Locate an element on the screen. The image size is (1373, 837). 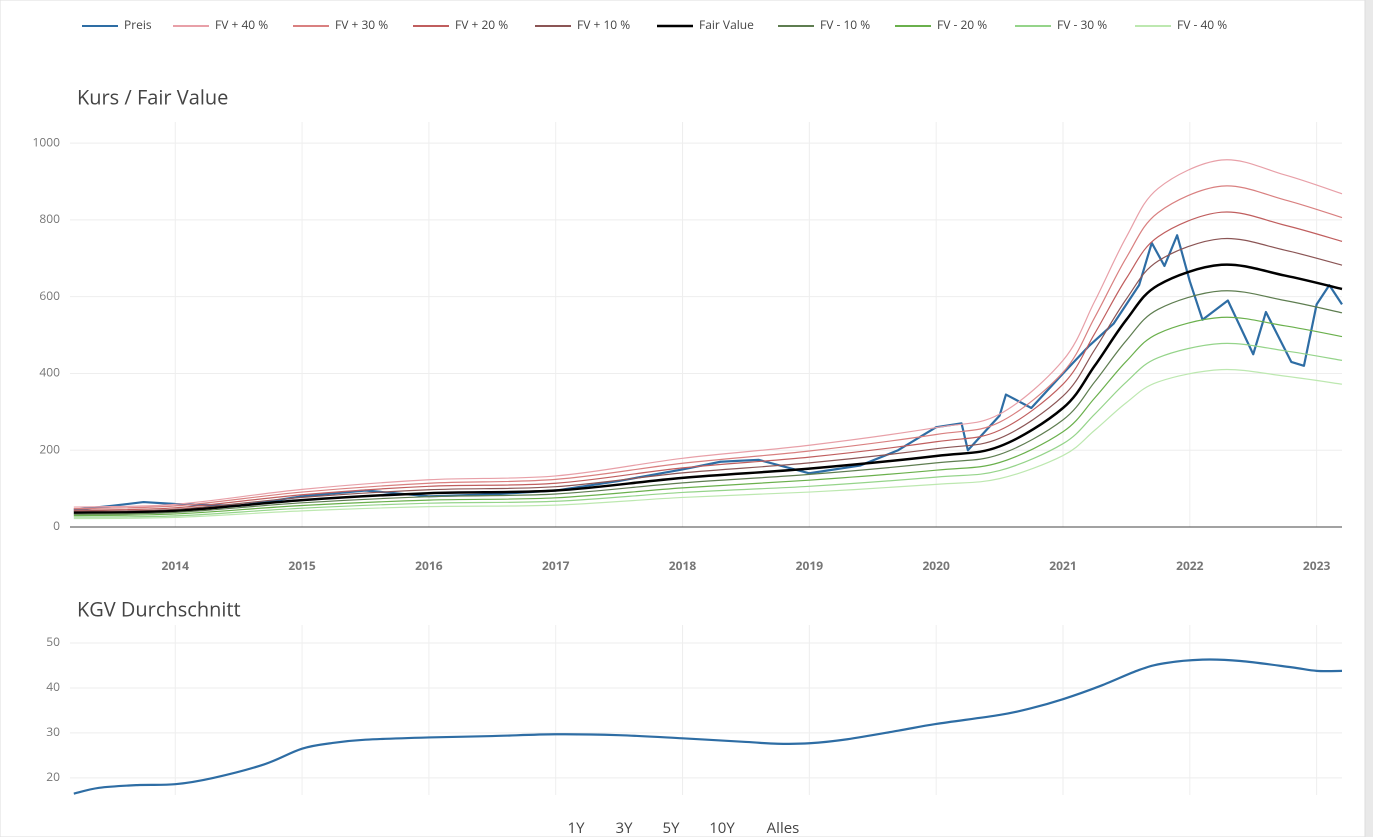
x-tick-label: 2022 is located at coordinates (1190, 565).